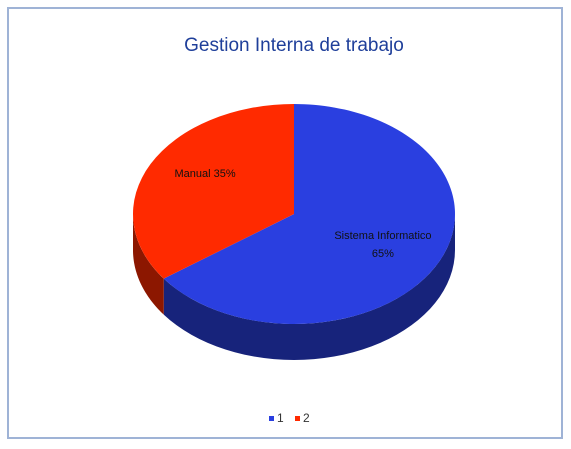 The height and width of the screenshot is (449, 571). Describe the element at coordinates (294, 45) in the screenshot. I see `chart-title: Gestion Interna de trabajo` at that location.